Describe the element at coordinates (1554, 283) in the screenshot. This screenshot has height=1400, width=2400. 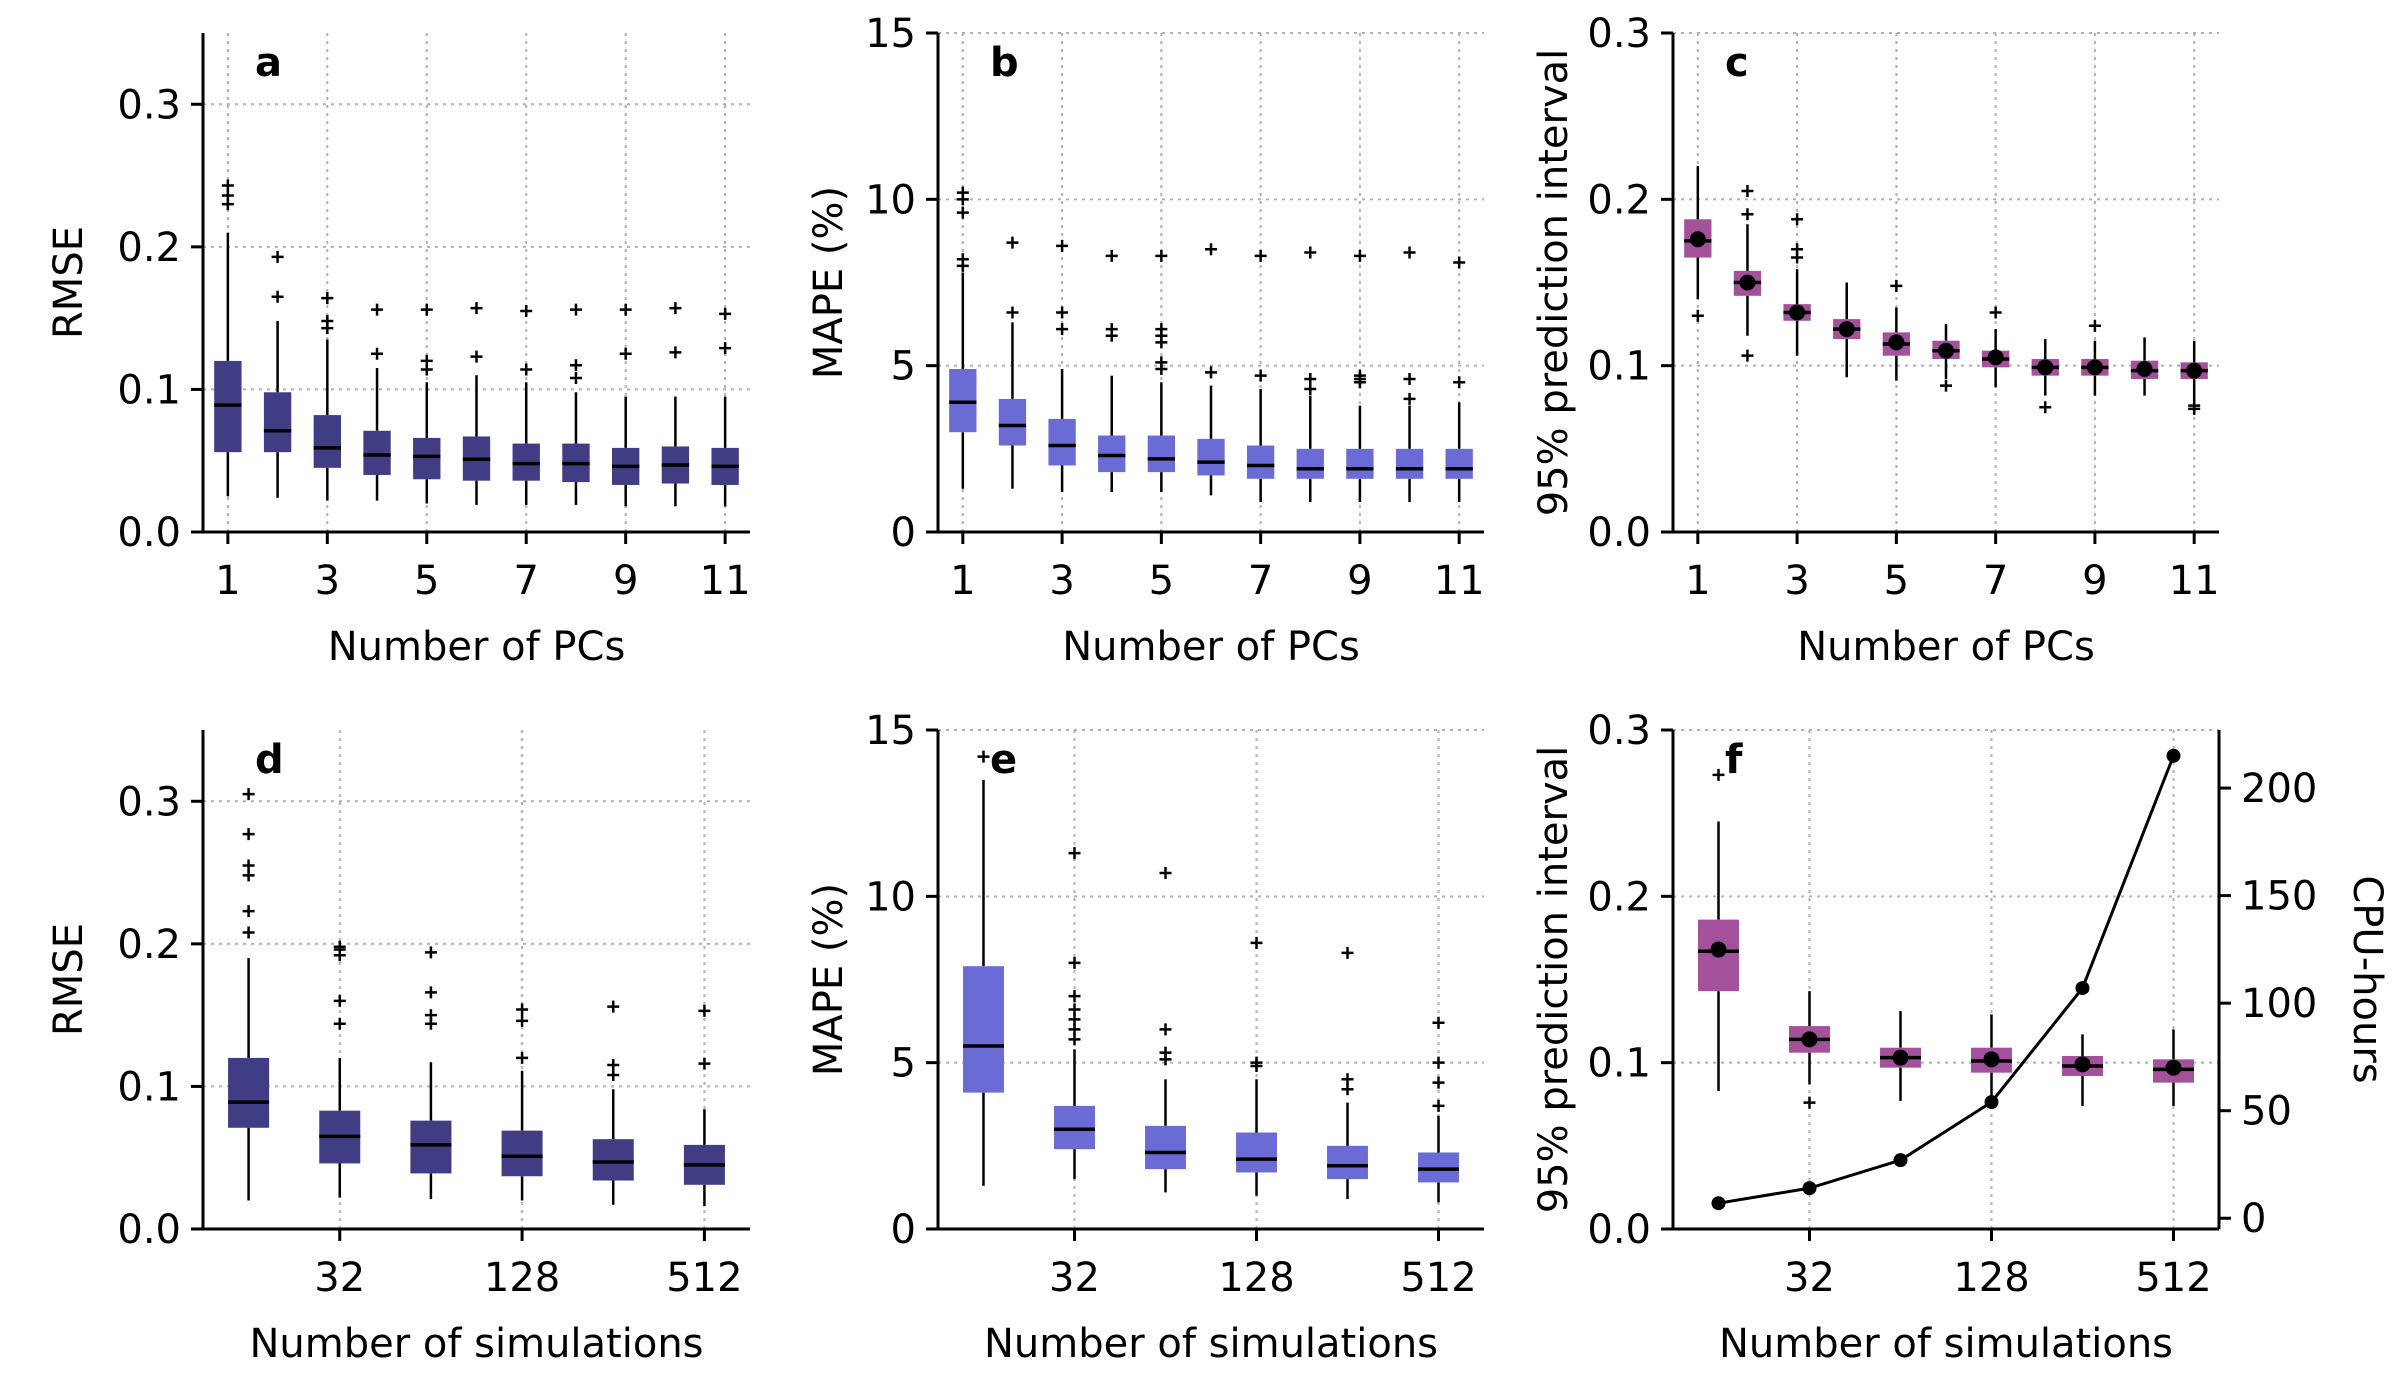
I see `y-axis-label: 95% prediction interval` at that location.